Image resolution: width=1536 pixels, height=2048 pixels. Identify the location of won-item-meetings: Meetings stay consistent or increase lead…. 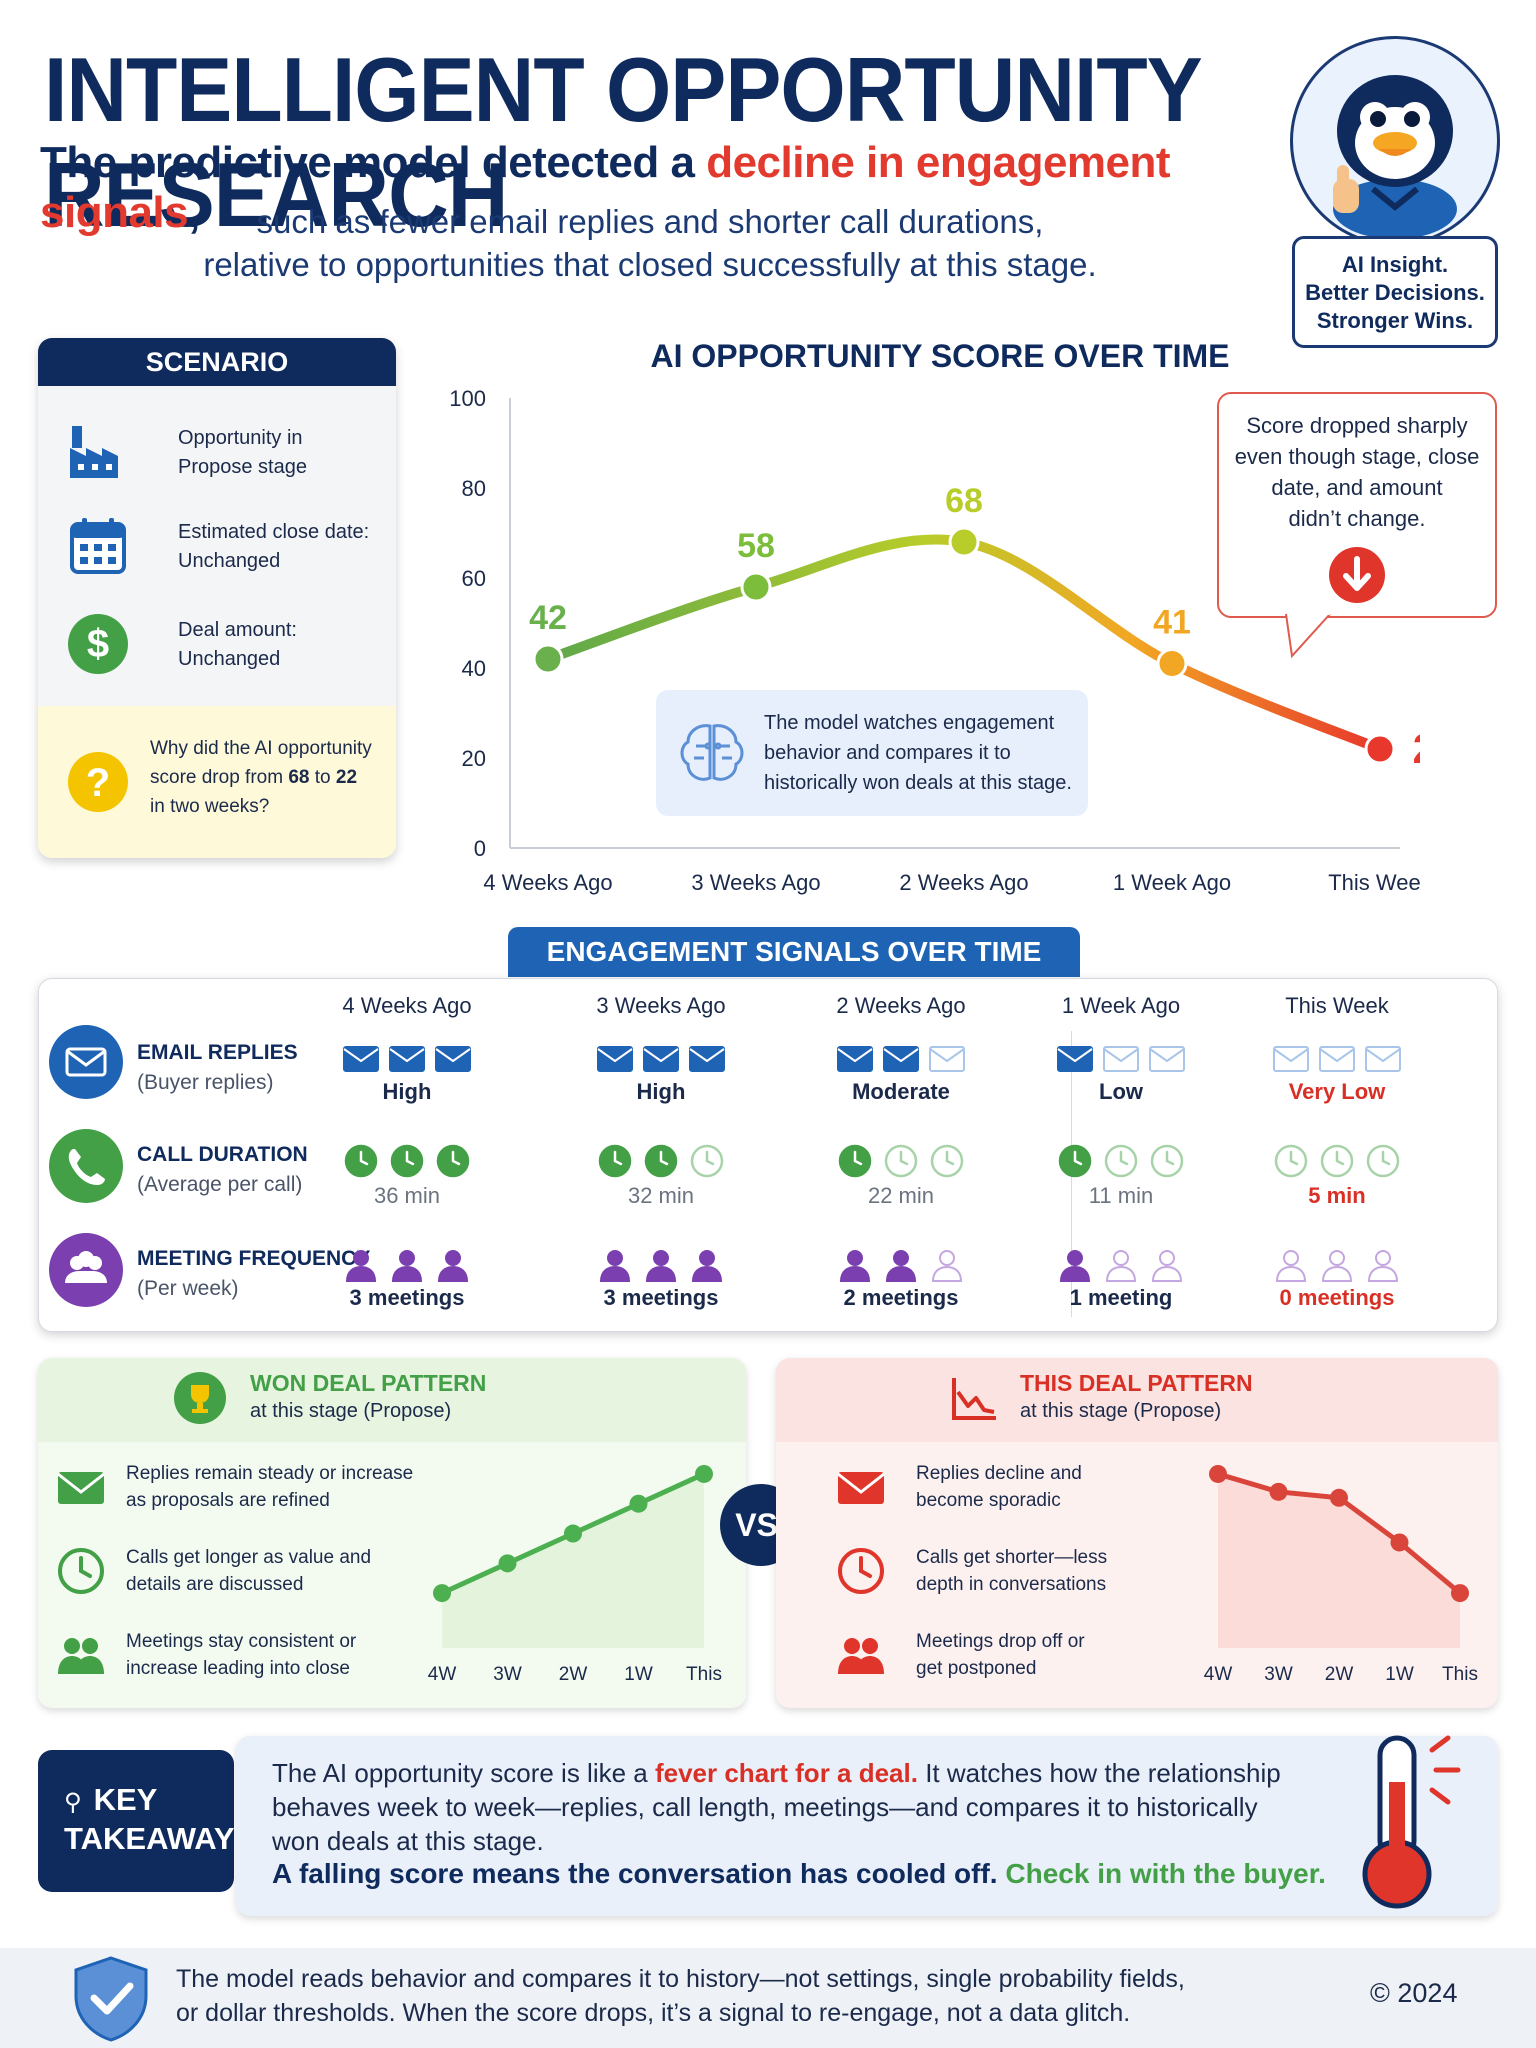
(286, 1655).